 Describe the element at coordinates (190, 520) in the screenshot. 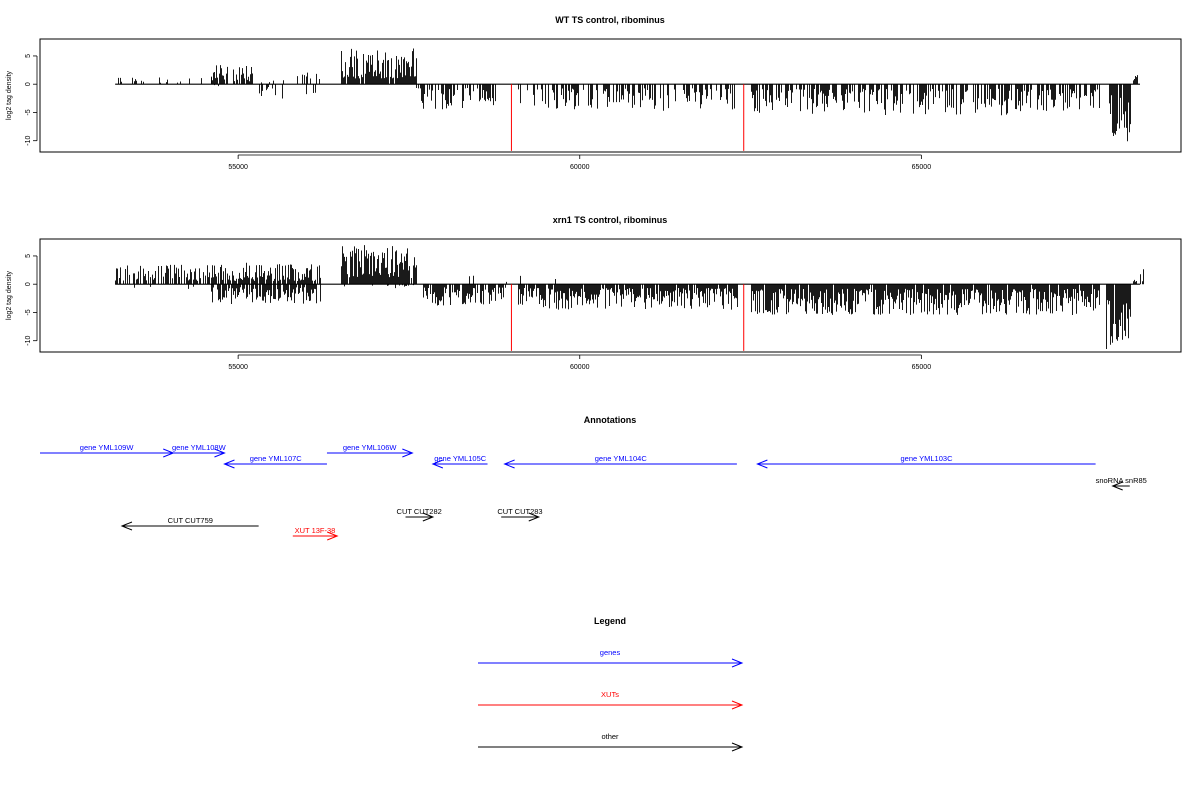

I see `annotation-label: CUT CUT759` at that location.